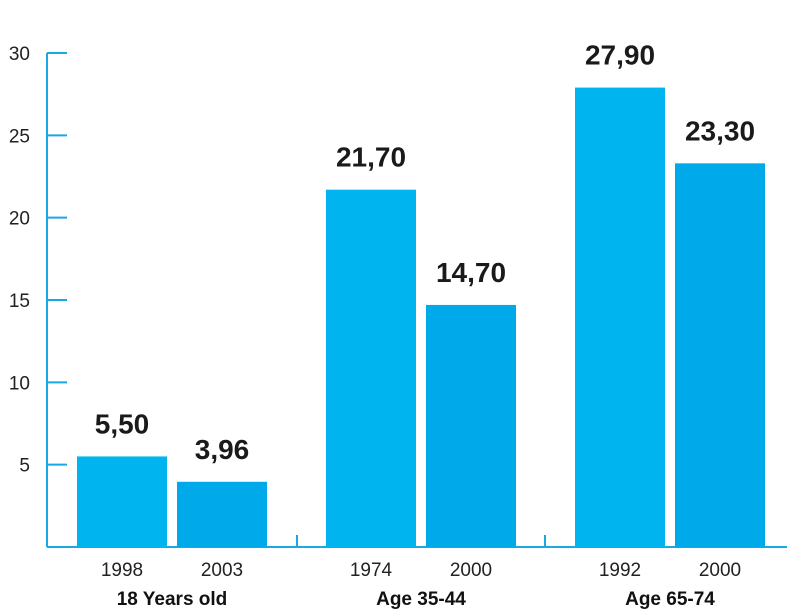  I want to click on bar-value-label: 14,70, so click(471, 272).